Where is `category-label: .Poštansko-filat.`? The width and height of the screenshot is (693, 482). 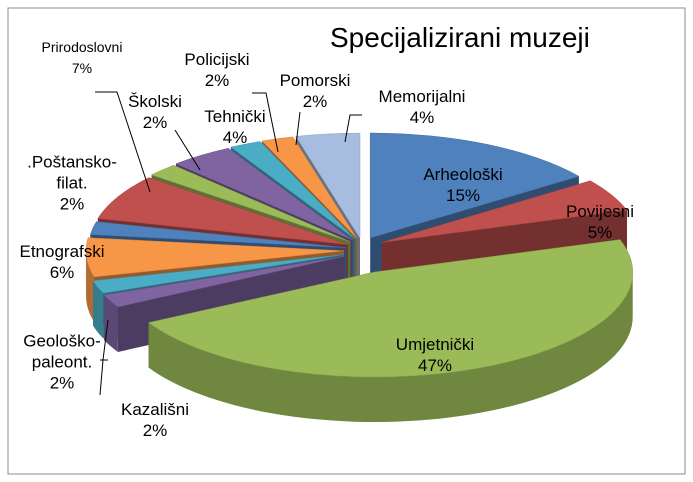 category-label: .Poštansko-filat. is located at coordinates (72, 172).